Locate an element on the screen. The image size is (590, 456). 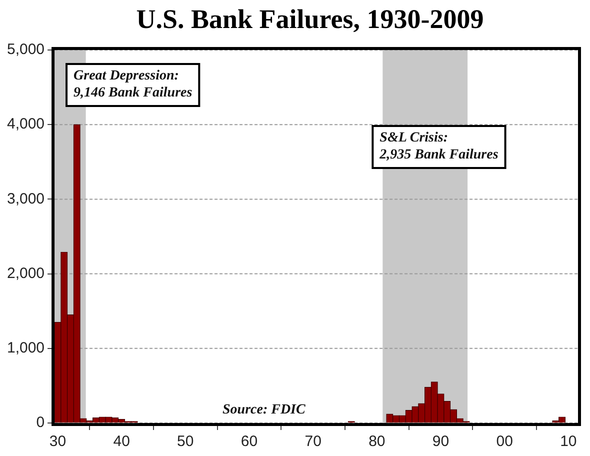
x-tick-label: 80 is located at coordinates (377, 441).